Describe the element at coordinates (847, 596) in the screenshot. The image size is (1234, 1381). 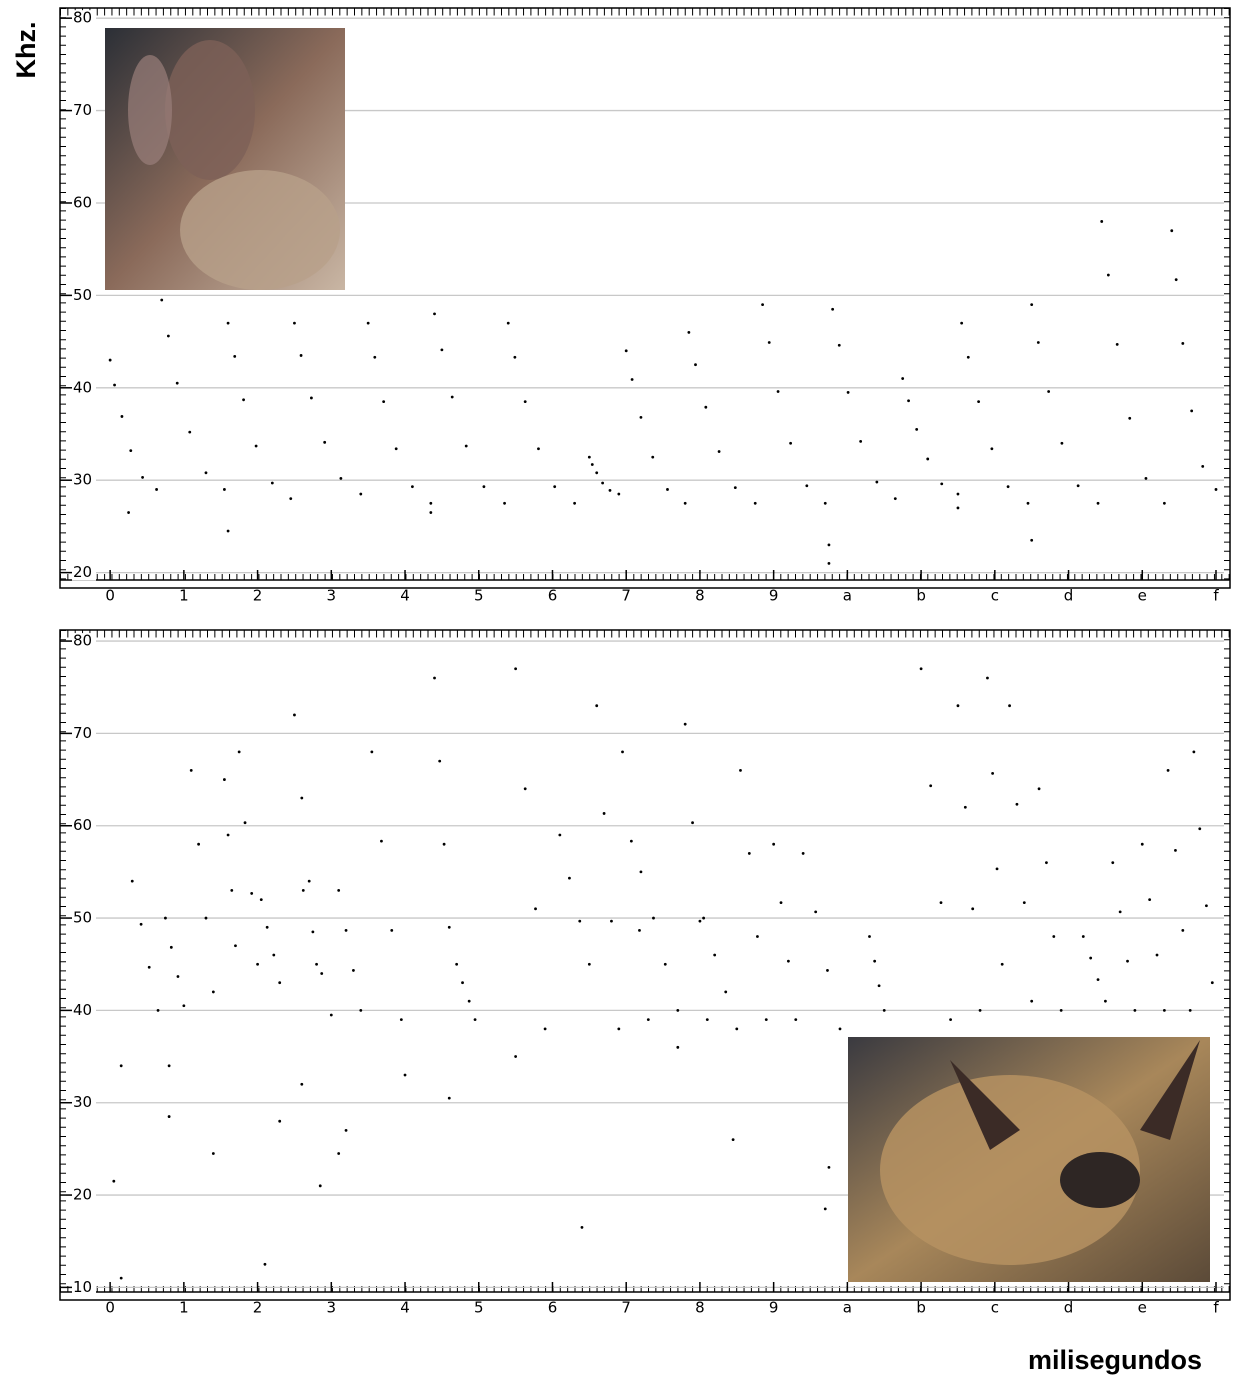
I see `x-tick-label: a` at that location.